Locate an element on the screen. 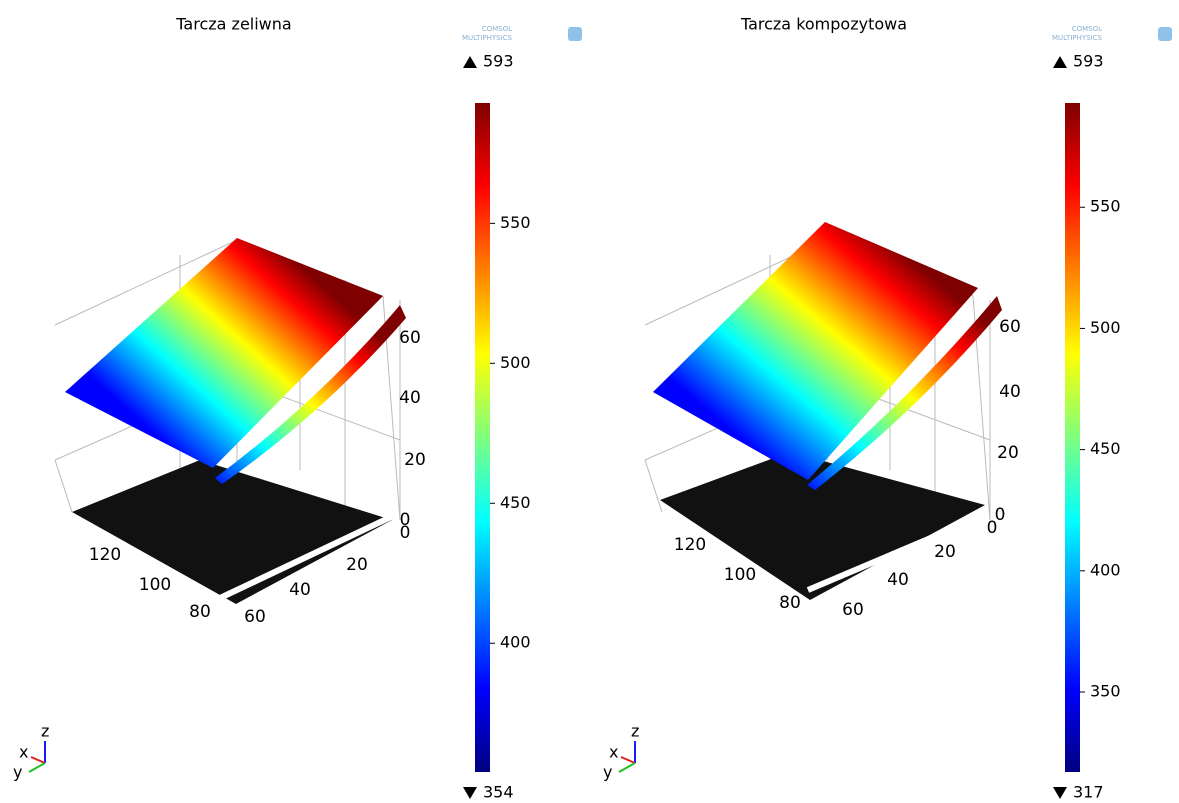 This screenshot has width=1179, height=803. colorbar-tick-label: 350 is located at coordinates (1105, 691).